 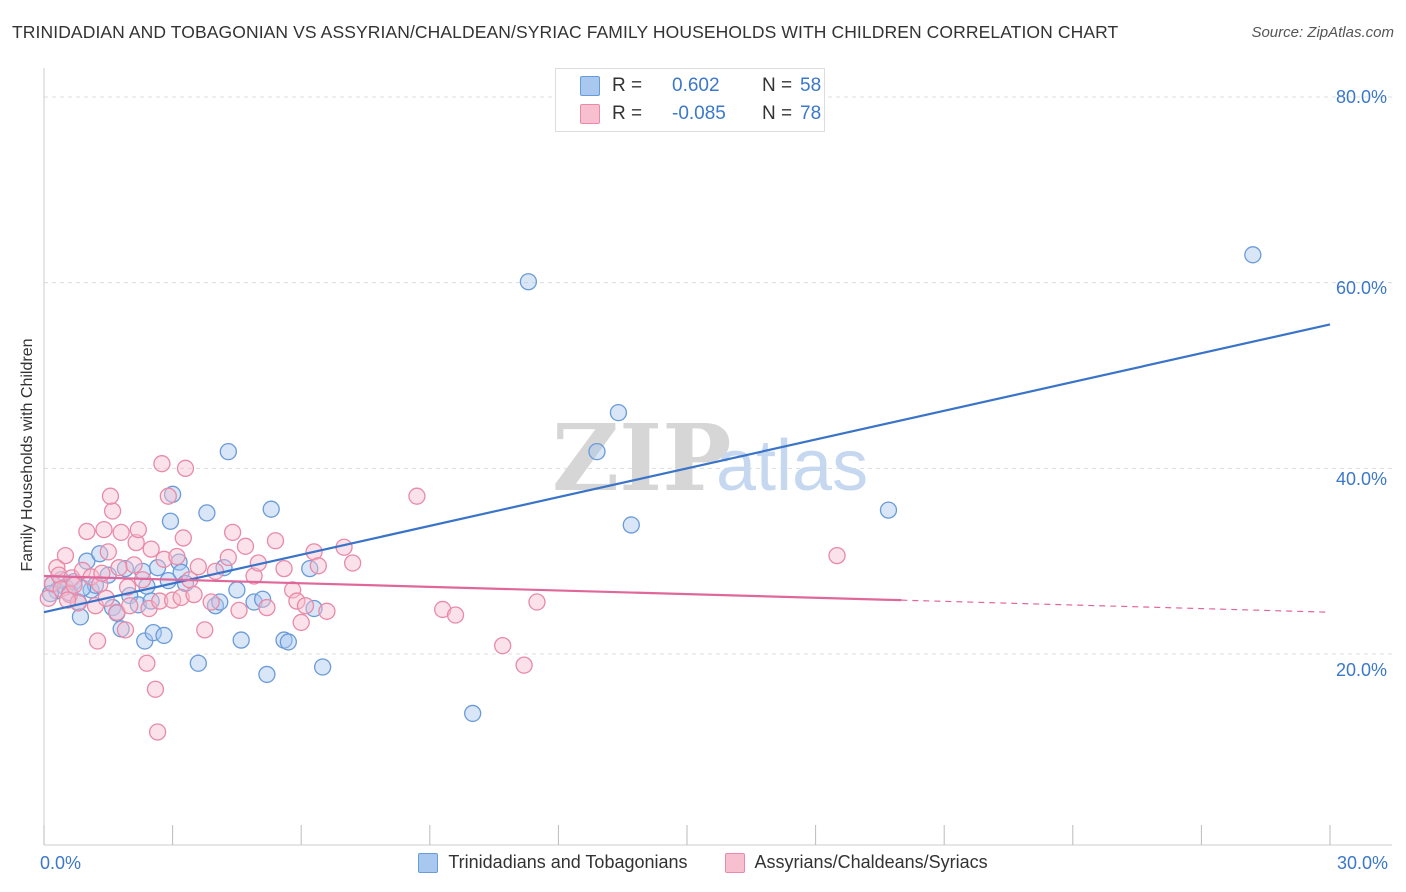 I want to click on y-tick-80: 80.0%, so click(x=1362, y=97).